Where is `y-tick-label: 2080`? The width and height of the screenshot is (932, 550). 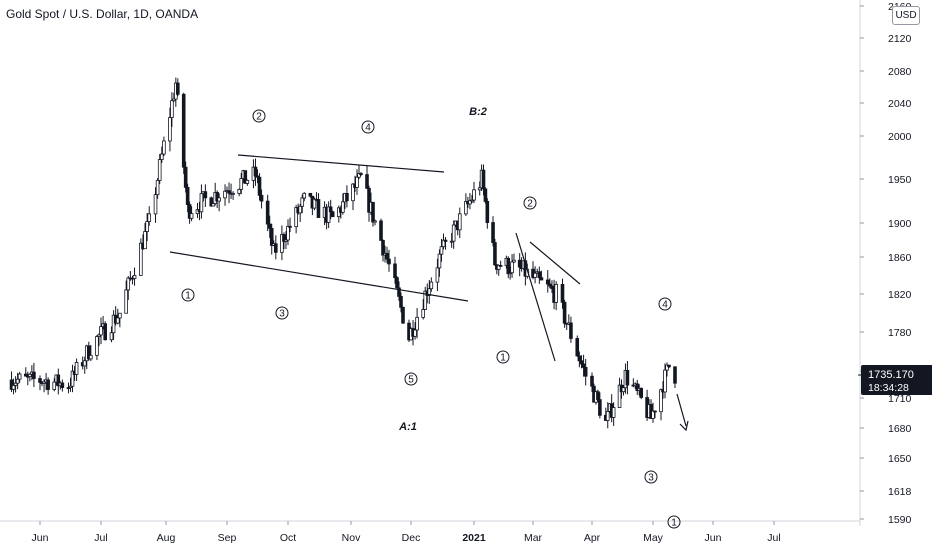
y-tick-label: 2080 is located at coordinates (900, 72).